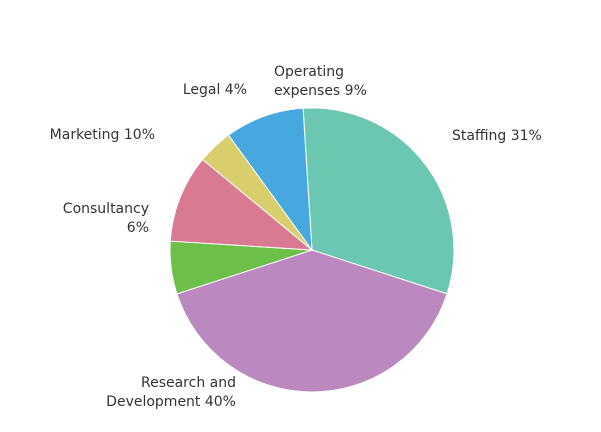  I want to click on slice-label-line: Marketing 10%, so click(102, 135).